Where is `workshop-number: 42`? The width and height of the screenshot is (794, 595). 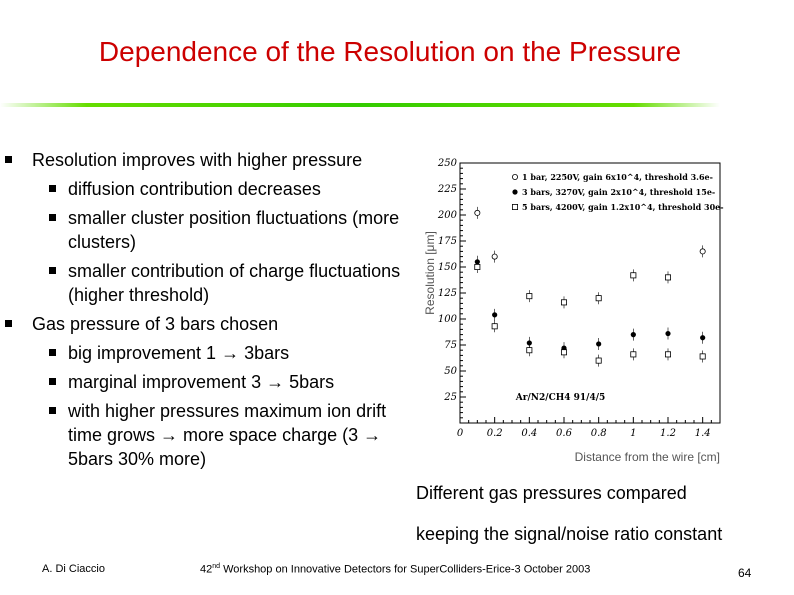
workshop-number: 42 is located at coordinates (206, 569).